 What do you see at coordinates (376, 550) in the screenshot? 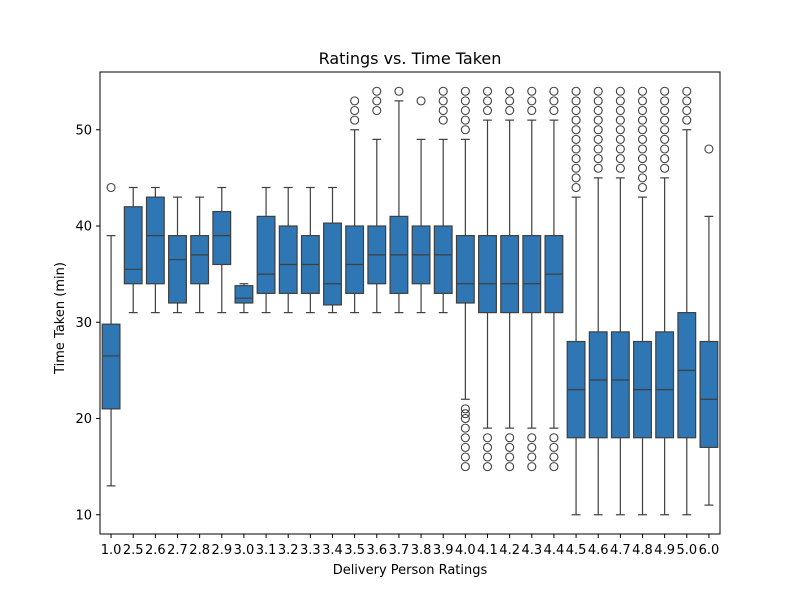
I see `x-tick-label: 3.6` at bounding box center [376, 550].